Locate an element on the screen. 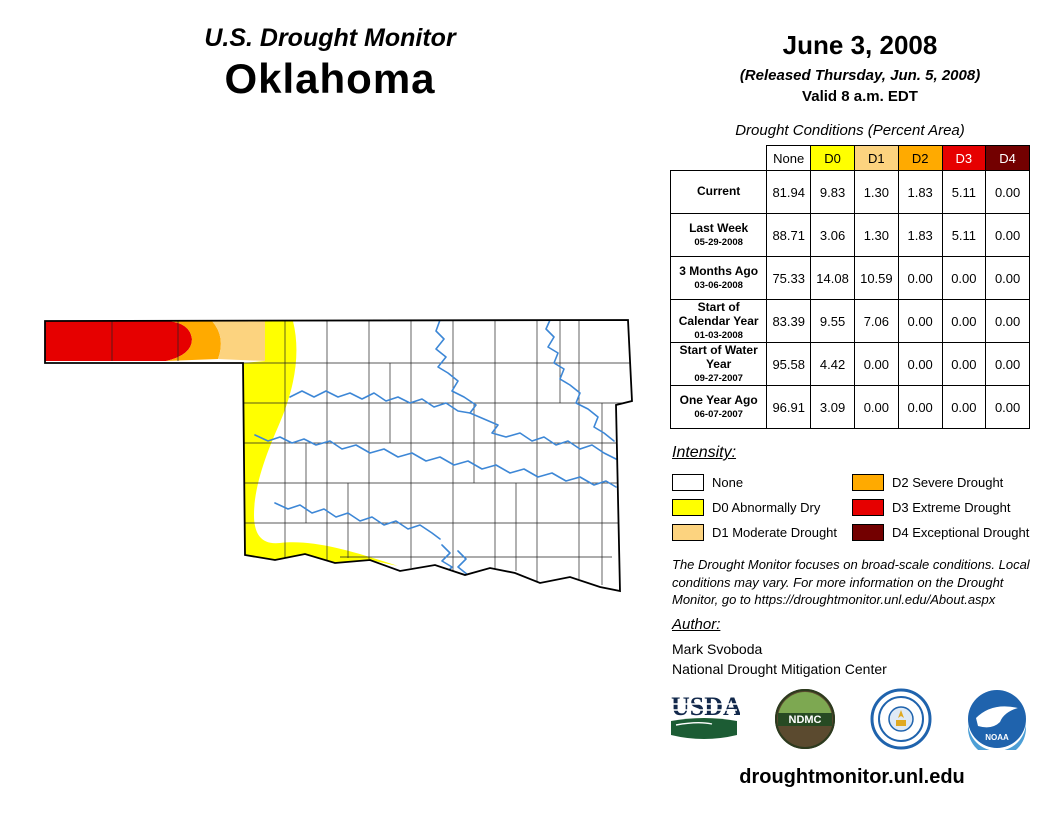 Image resolution: width=1056 pixels, height=816 pixels. table-row-current: Current 81.94 9.83 1.30 1.83 5.11 0.00 is located at coordinates (849, 192).